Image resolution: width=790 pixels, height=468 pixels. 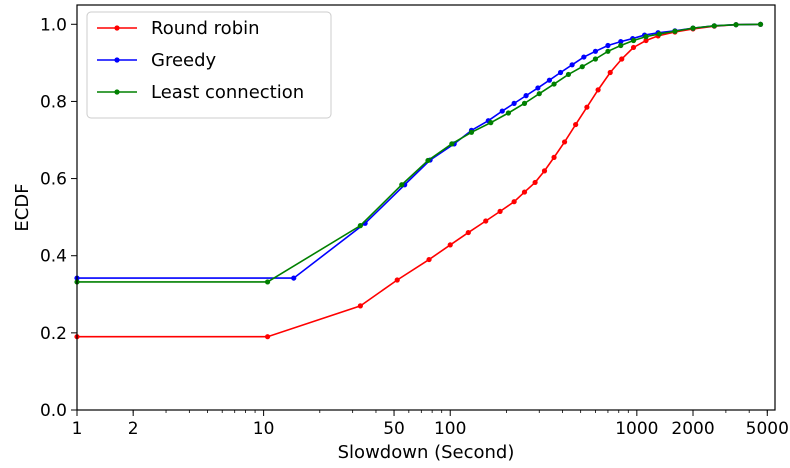 I want to click on legend-box, so click(x=209, y=65).